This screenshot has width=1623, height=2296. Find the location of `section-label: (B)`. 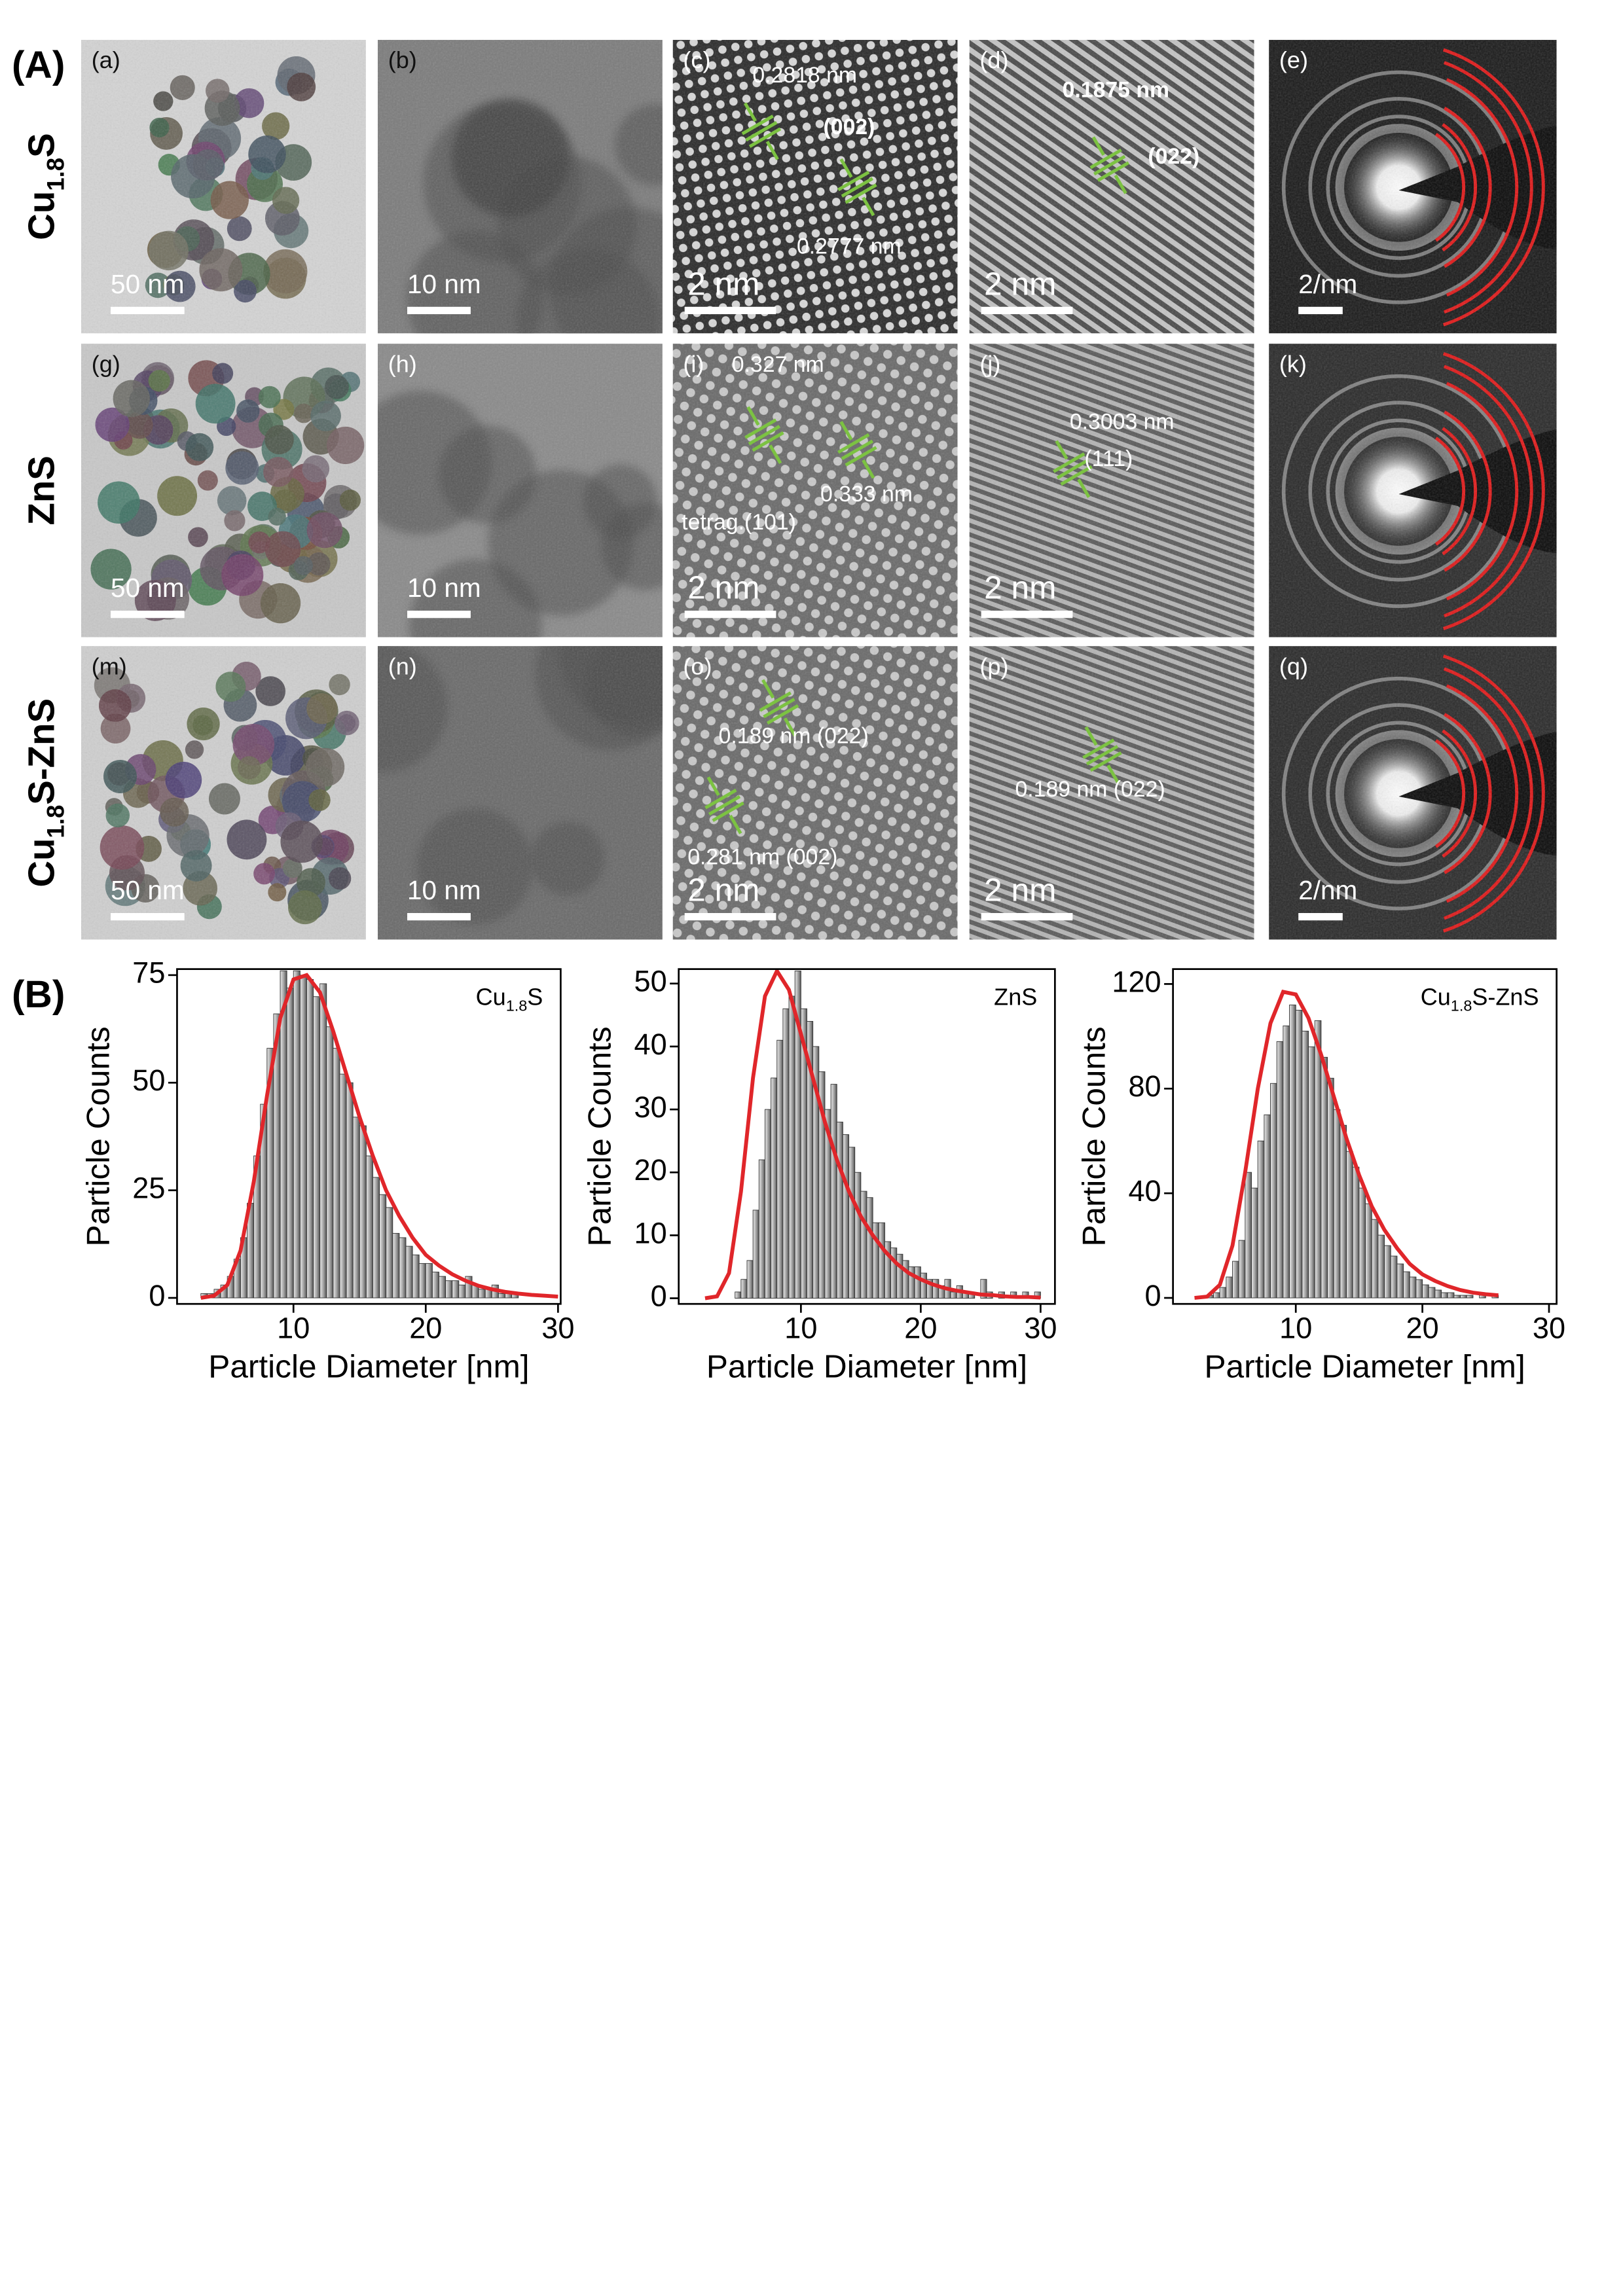

section-label: (B) is located at coordinates (38, 995).